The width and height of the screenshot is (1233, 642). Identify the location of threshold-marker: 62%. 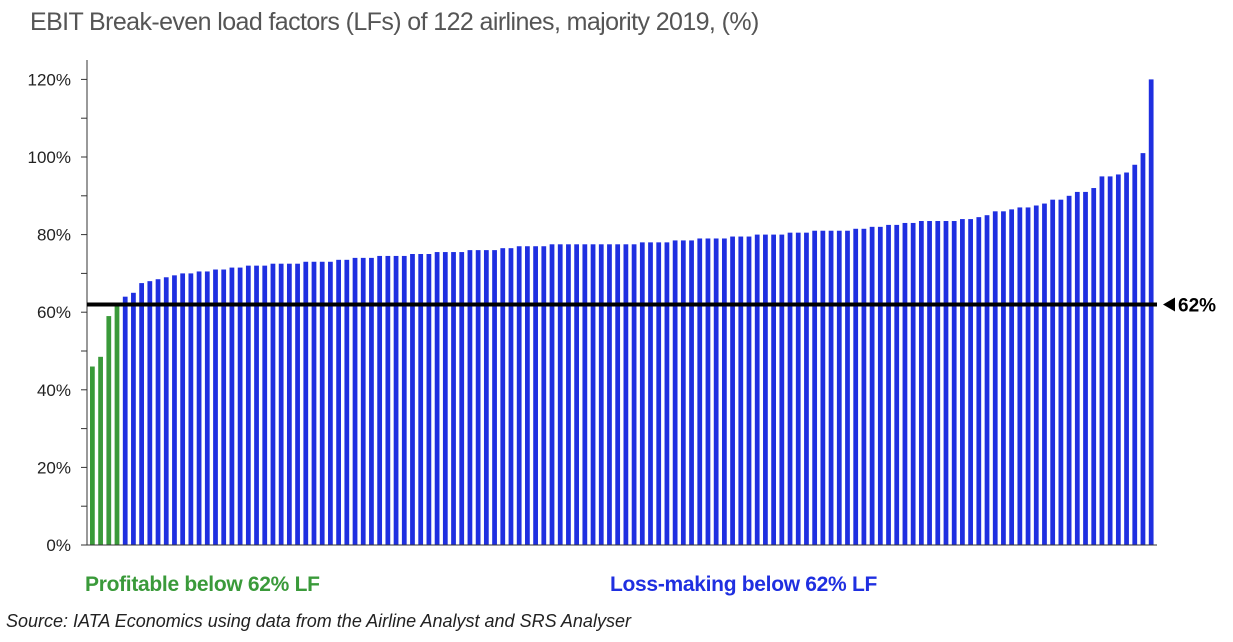
(651, 305).